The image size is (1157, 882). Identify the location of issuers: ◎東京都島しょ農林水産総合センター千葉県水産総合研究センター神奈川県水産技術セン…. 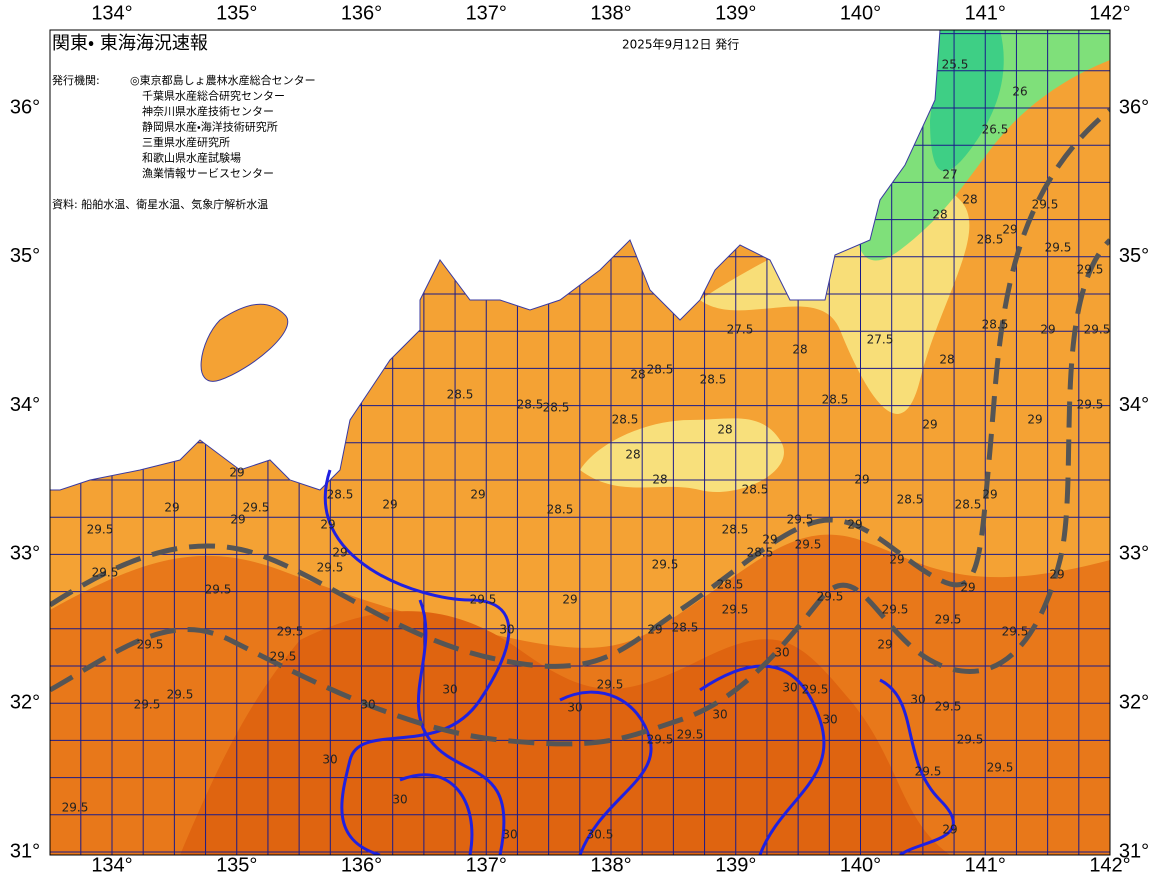
(223, 126).